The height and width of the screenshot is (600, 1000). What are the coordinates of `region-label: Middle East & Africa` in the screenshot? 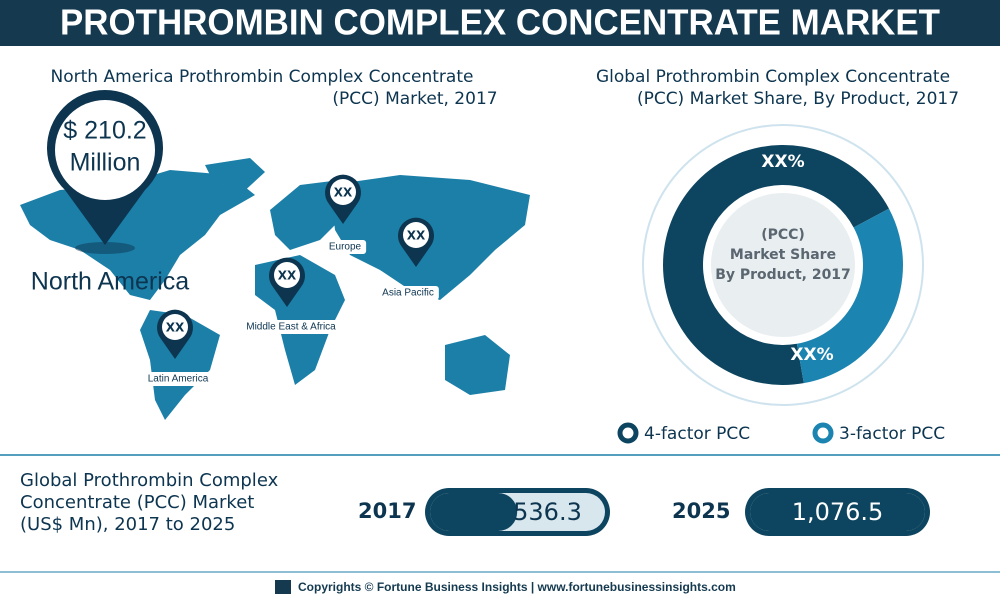 It's located at (291, 327).